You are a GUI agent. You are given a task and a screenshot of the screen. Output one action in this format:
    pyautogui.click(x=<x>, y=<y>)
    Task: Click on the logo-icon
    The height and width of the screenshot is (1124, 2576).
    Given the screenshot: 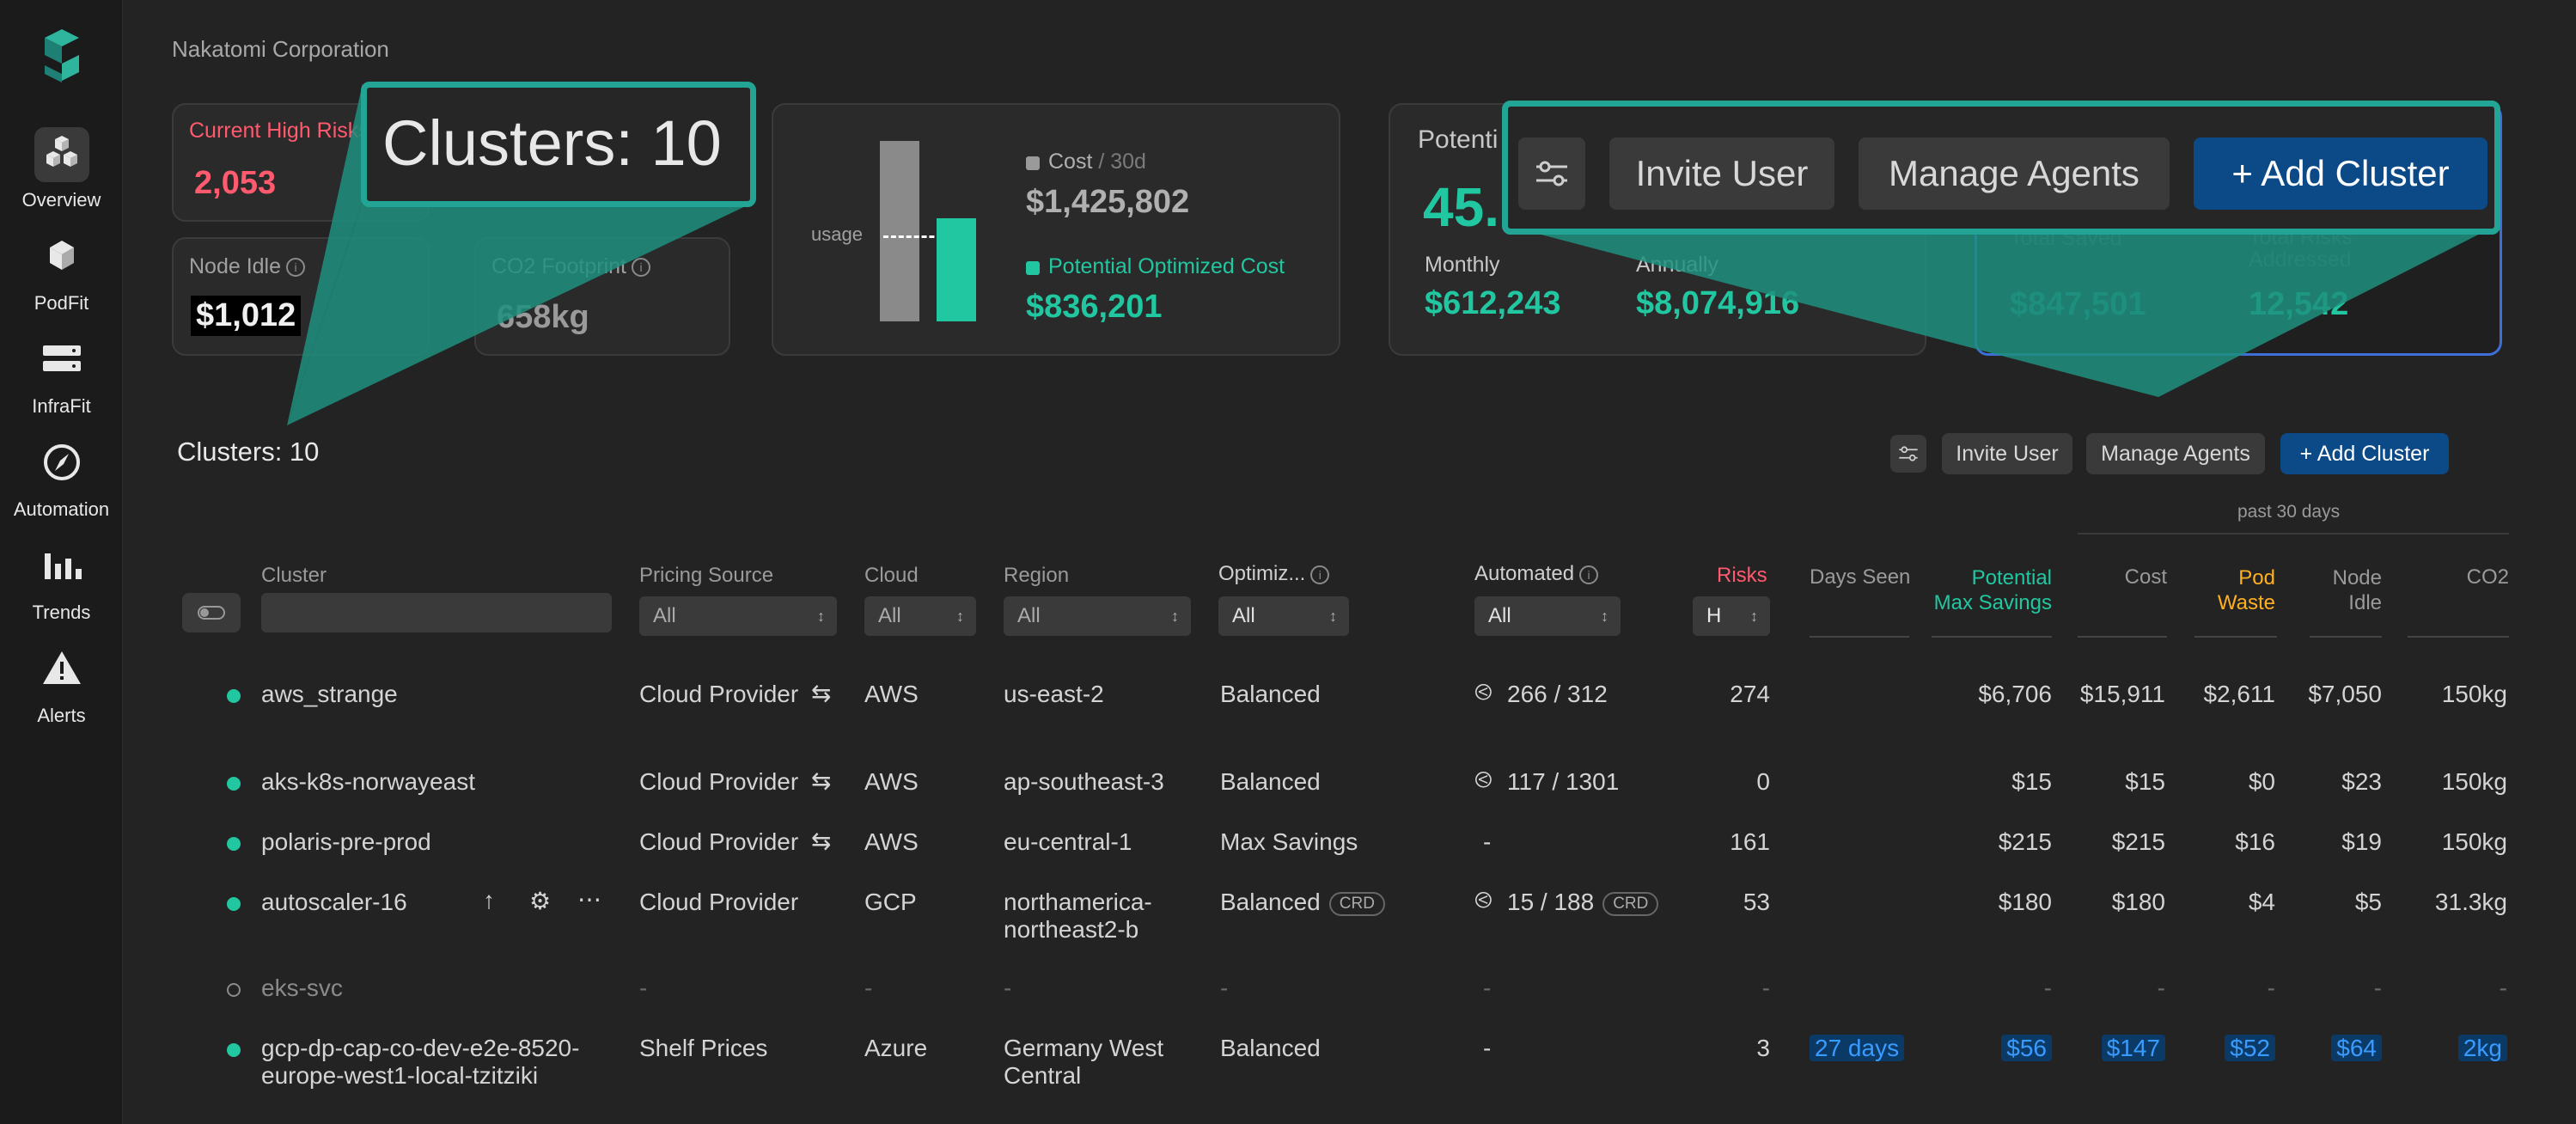 What is the action you would take?
    pyautogui.click(x=62, y=56)
    